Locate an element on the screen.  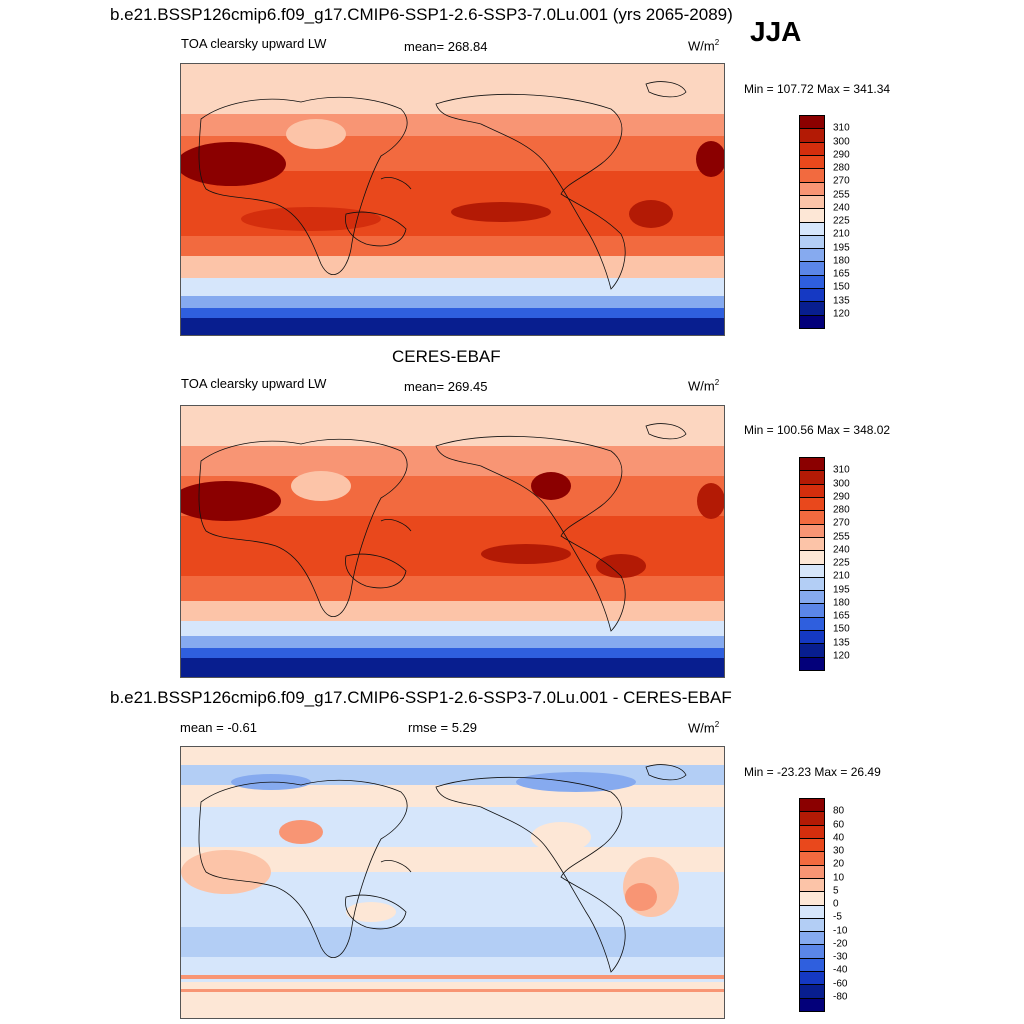
season-label: JJA is located at coordinates (776, 31).